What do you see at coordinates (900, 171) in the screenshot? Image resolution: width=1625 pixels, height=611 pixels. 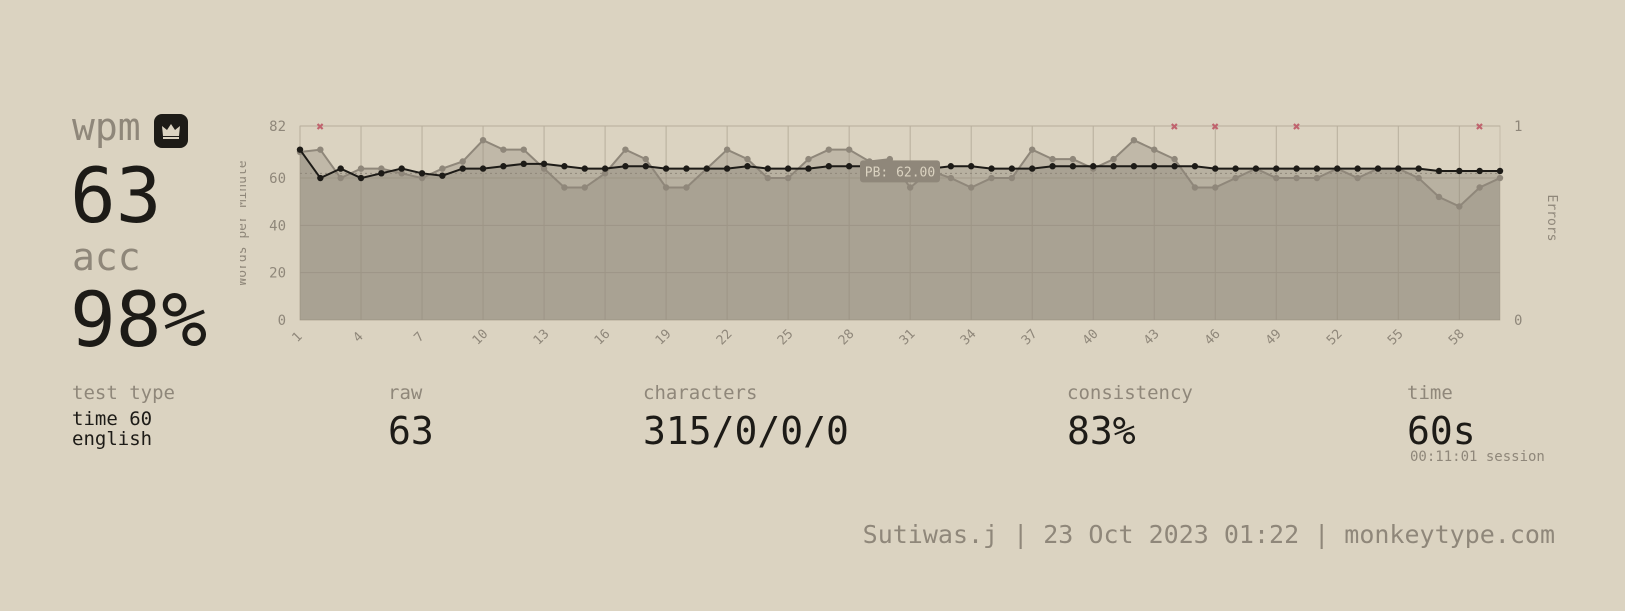 I see `pb-label-box` at bounding box center [900, 171].